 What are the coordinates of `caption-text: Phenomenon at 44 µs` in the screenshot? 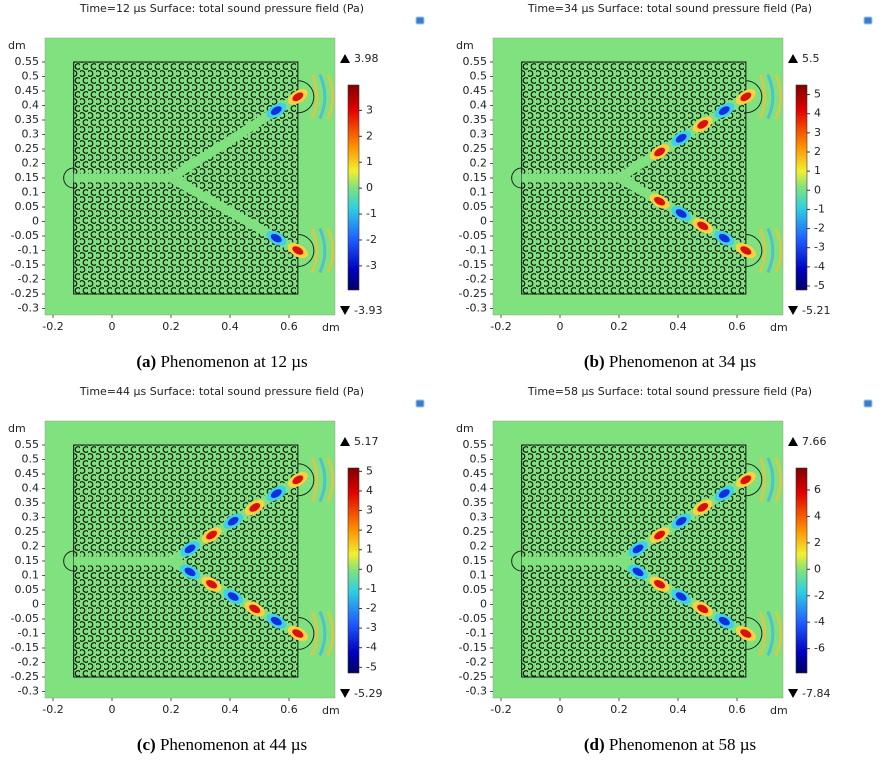 It's located at (233, 744).